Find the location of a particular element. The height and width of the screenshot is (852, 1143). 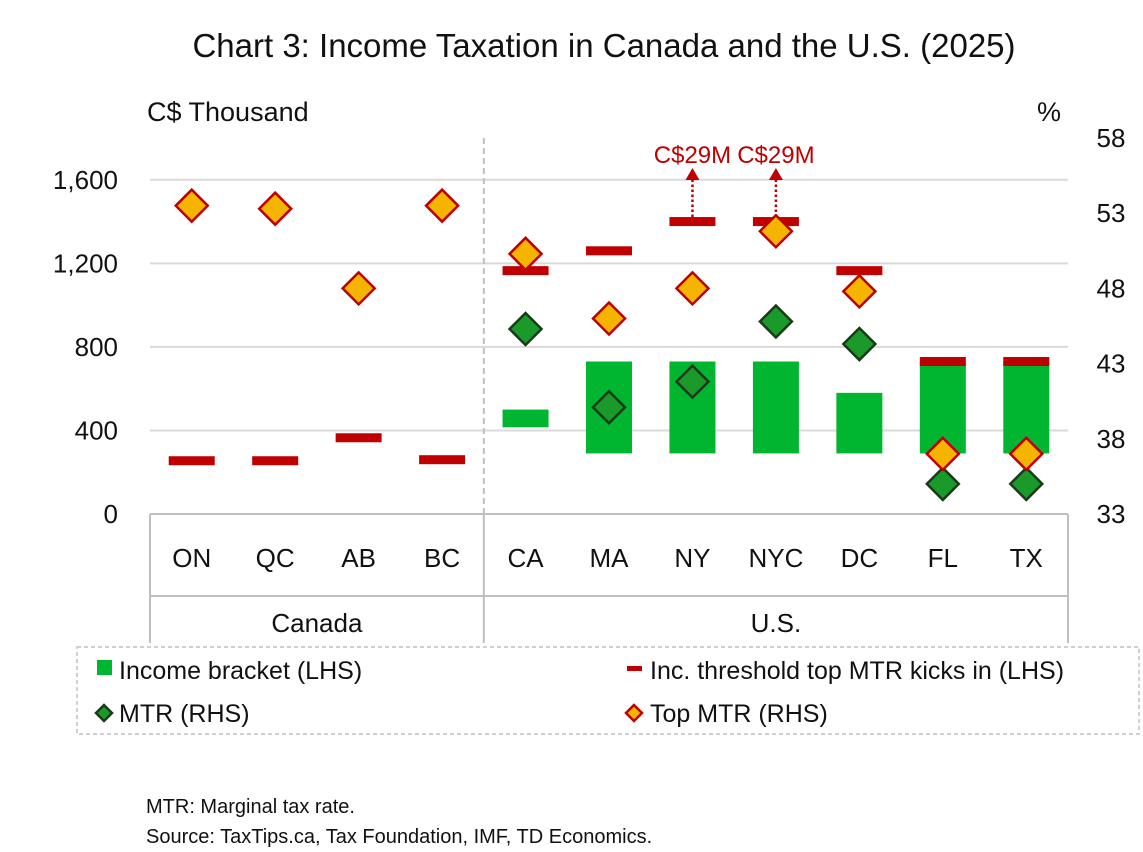

legend-swatch-mtr is located at coordinates (104, 713).